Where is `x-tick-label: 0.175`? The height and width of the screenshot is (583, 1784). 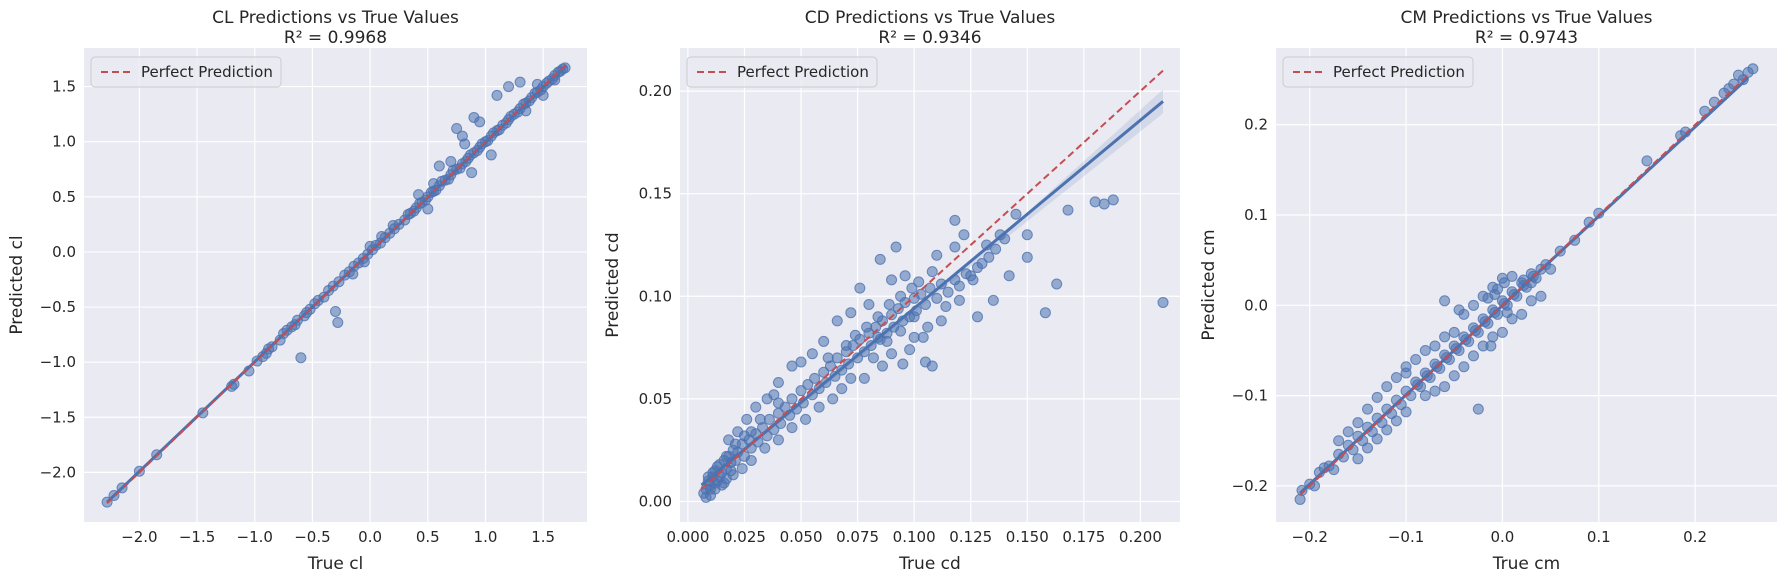 x-tick-label: 0.175 is located at coordinates (1083, 537).